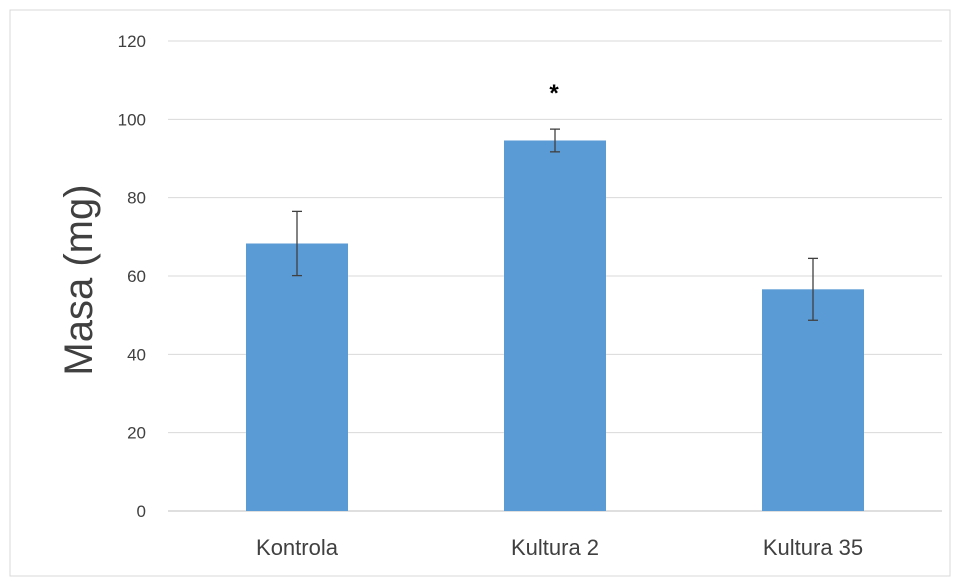 The width and height of the screenshot is (954, 578). Describe the element at coordinates (555, 547) in the screenshot. I see `x-category-label: Kultura 2` at that location.